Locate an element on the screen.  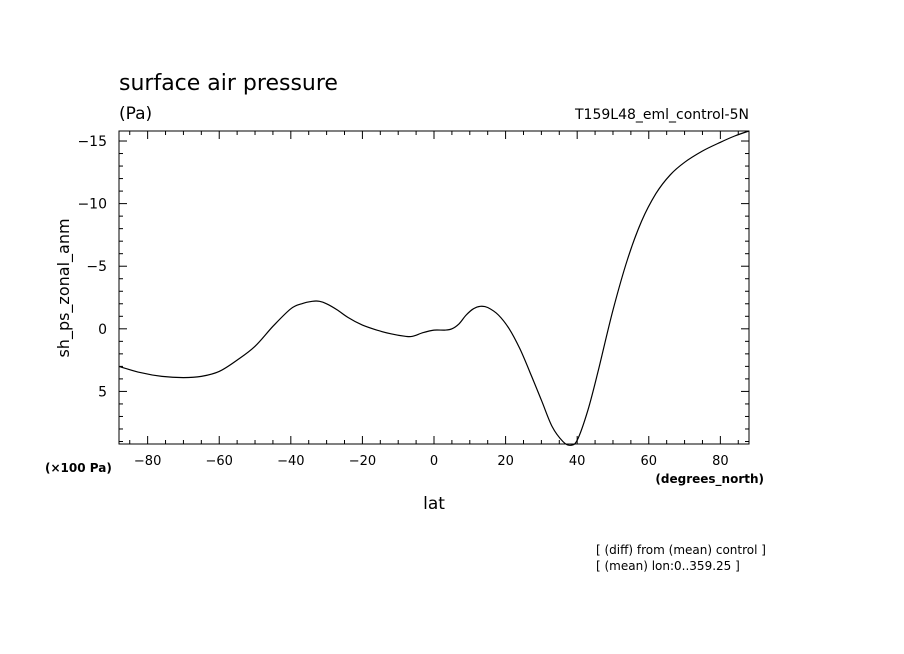
y-tick-label: −10 is located at coordinates (92, 205).